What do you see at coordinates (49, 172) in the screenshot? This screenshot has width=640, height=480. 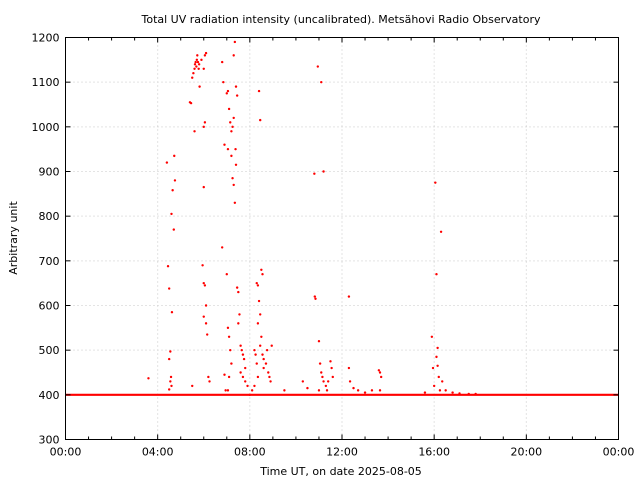 I see `y-tick-label: 900` at bounding box center [49, 172].